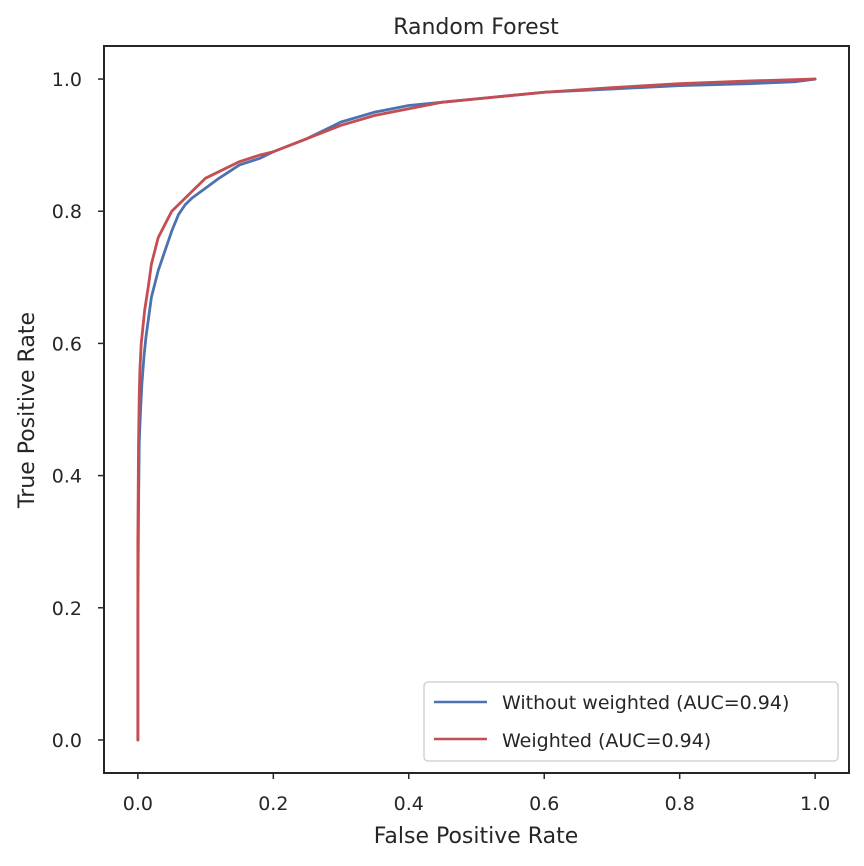  What do you see at coordinates (67, 609) in the screenshot?
I see `y-tick-label: 0.2` at bounding box center [67, 609].